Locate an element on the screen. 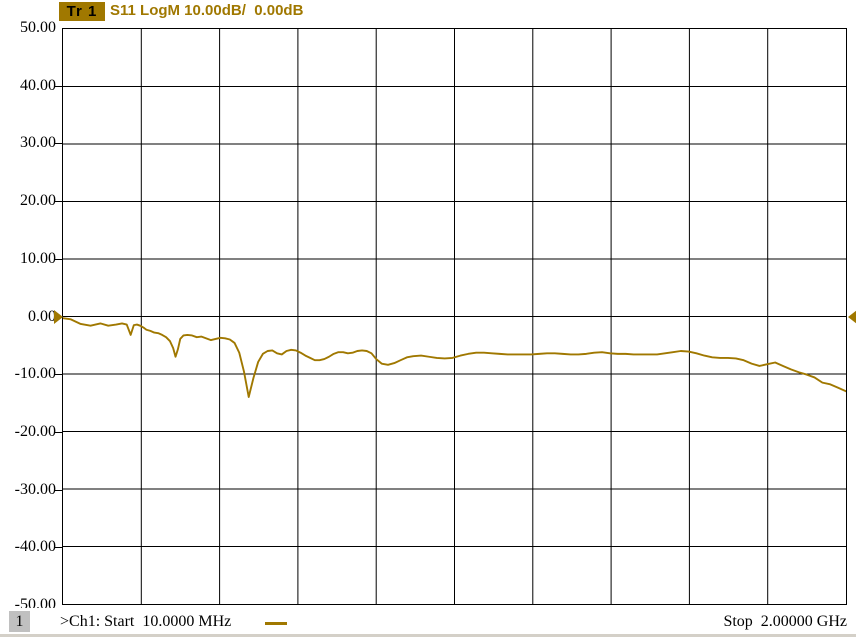 Image resolution: width=856 pixels, height=638 pixels. trace-path is located at coordinates (454, 357).